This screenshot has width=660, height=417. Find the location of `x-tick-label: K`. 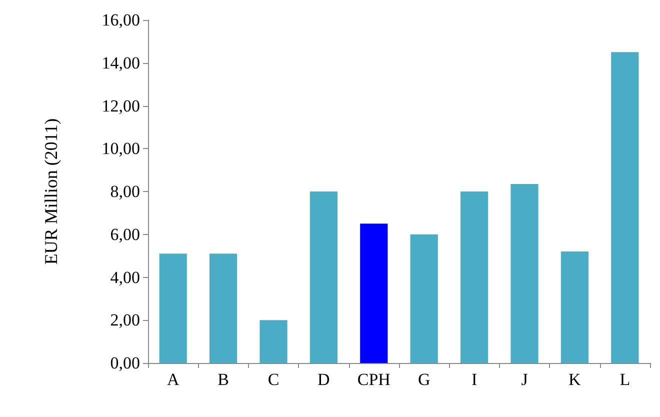

x-tick-label: K is located at coordinates (575, 379).